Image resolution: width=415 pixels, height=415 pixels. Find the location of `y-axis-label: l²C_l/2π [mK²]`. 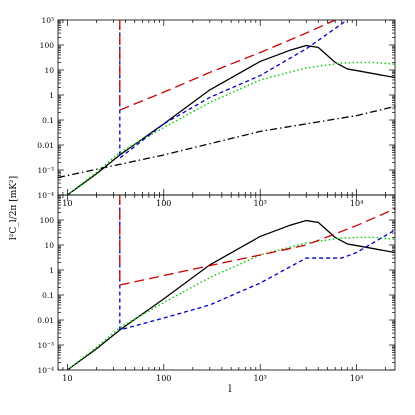

y-axis-label: l²C_l/2π [mK²] is located at coordinates (14, 208).